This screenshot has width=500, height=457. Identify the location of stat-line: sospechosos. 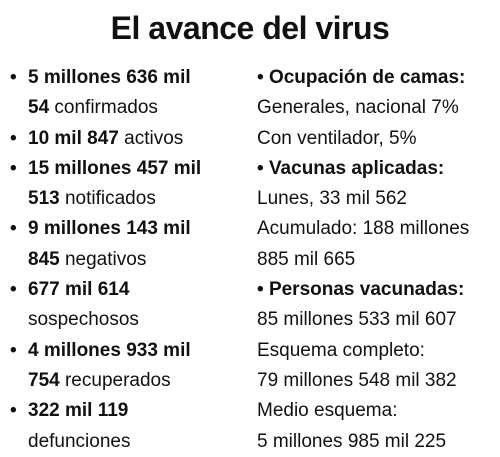
(130, 320).